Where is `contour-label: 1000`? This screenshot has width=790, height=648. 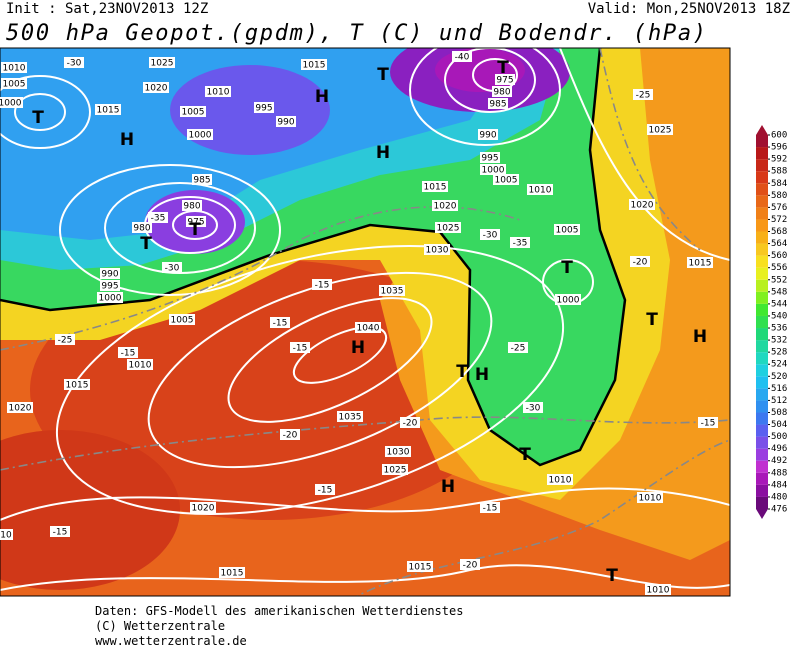 contour-label: 1000 is located at coordinates (568, 301).